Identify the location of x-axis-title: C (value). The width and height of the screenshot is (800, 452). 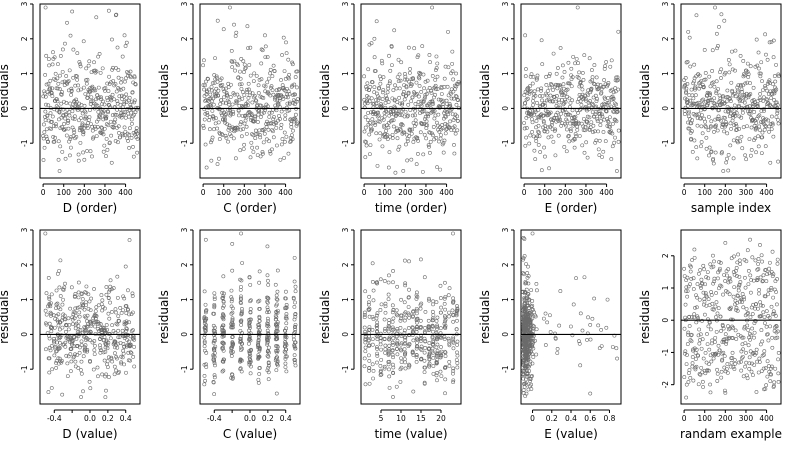
(250, 434).